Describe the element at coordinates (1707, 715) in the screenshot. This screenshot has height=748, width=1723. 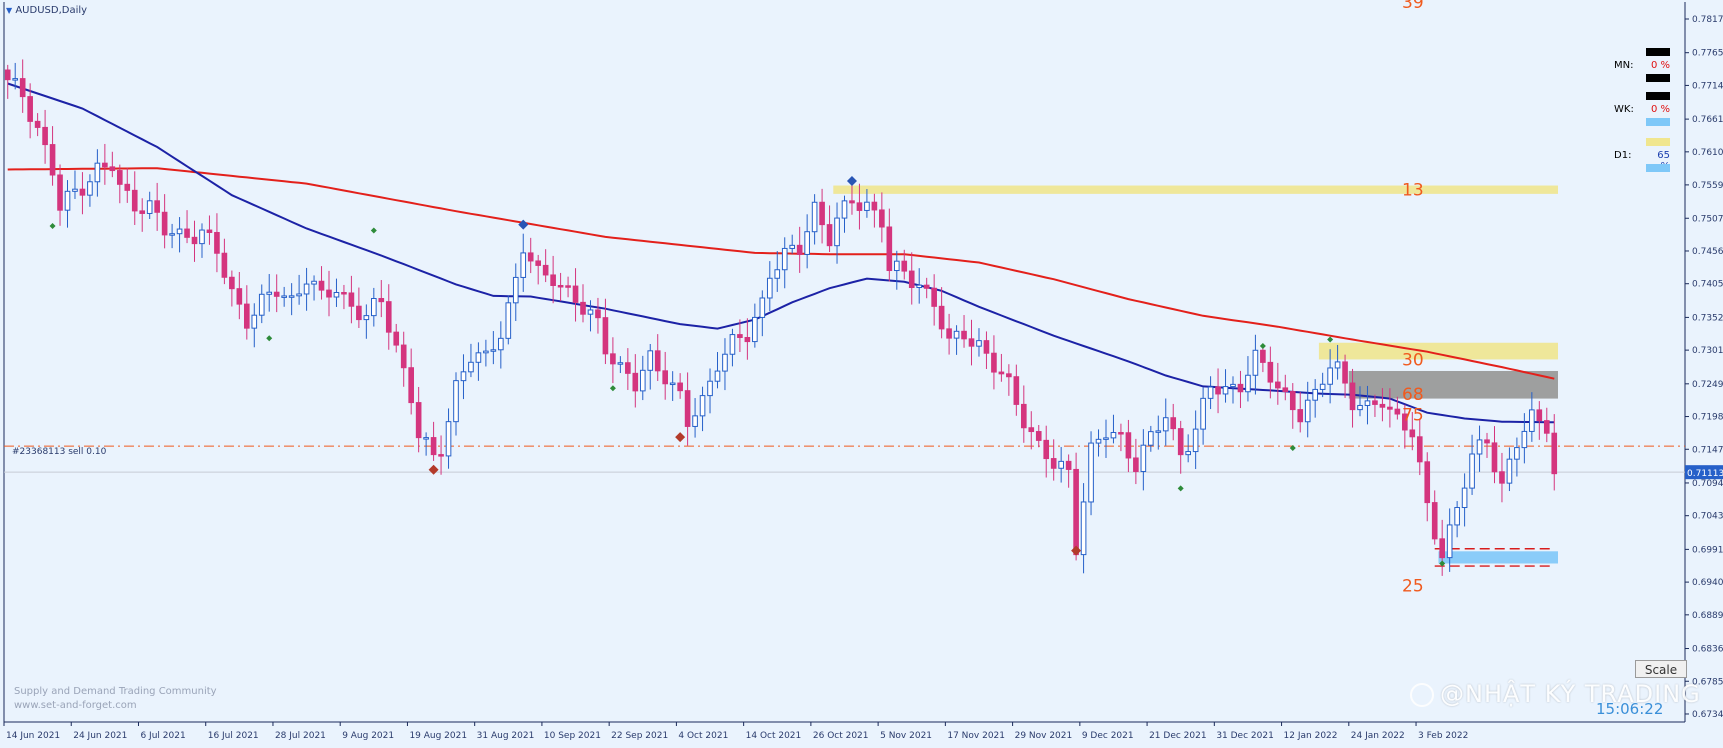
I see `y-tick-label: 0.67345` at that location.